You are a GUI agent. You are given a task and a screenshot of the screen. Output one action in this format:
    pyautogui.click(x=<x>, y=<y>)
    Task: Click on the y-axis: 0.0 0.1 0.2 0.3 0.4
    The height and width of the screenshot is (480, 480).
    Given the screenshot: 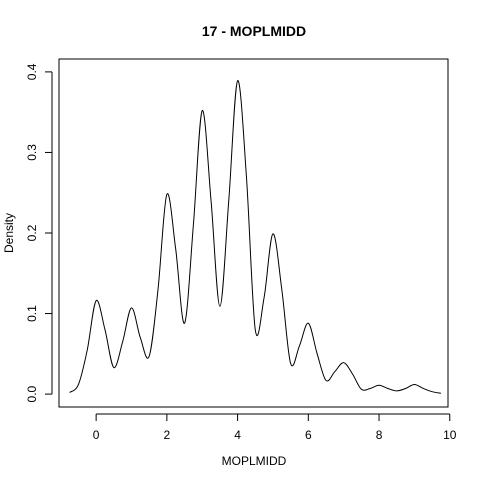 What is the action you would take?
    pyautogui.click(x=39, y=232)
    